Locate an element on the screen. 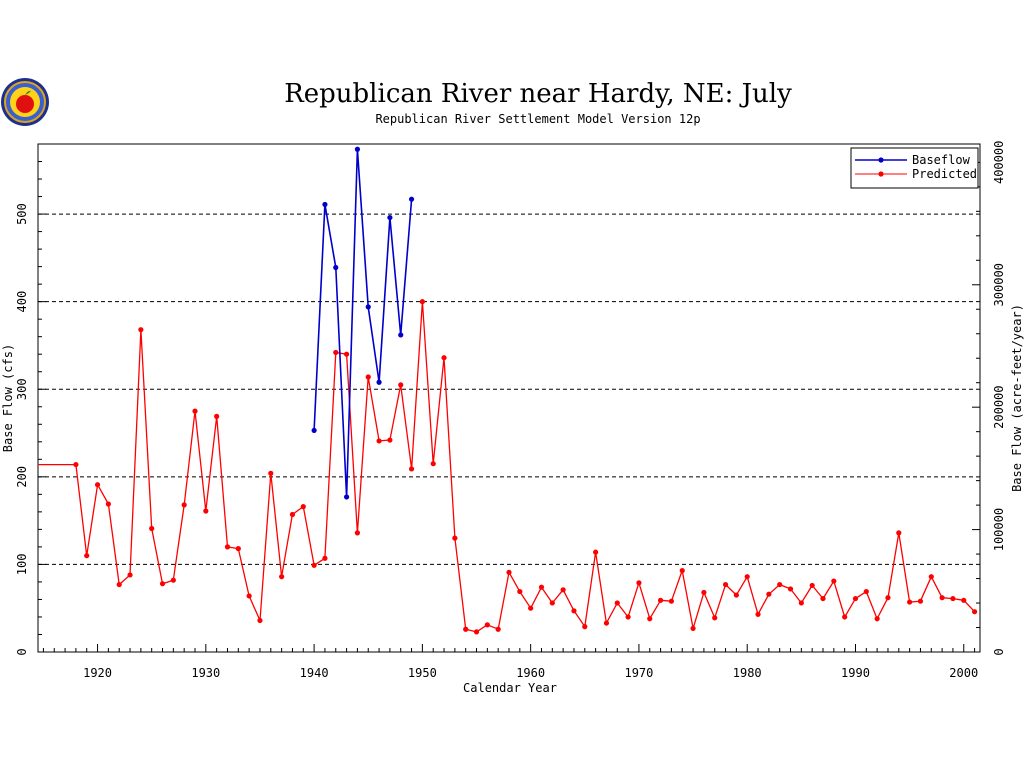 This screenshot has height=768, width=1024. x-tick-label: 1930 is located at coordinates (205, 673).